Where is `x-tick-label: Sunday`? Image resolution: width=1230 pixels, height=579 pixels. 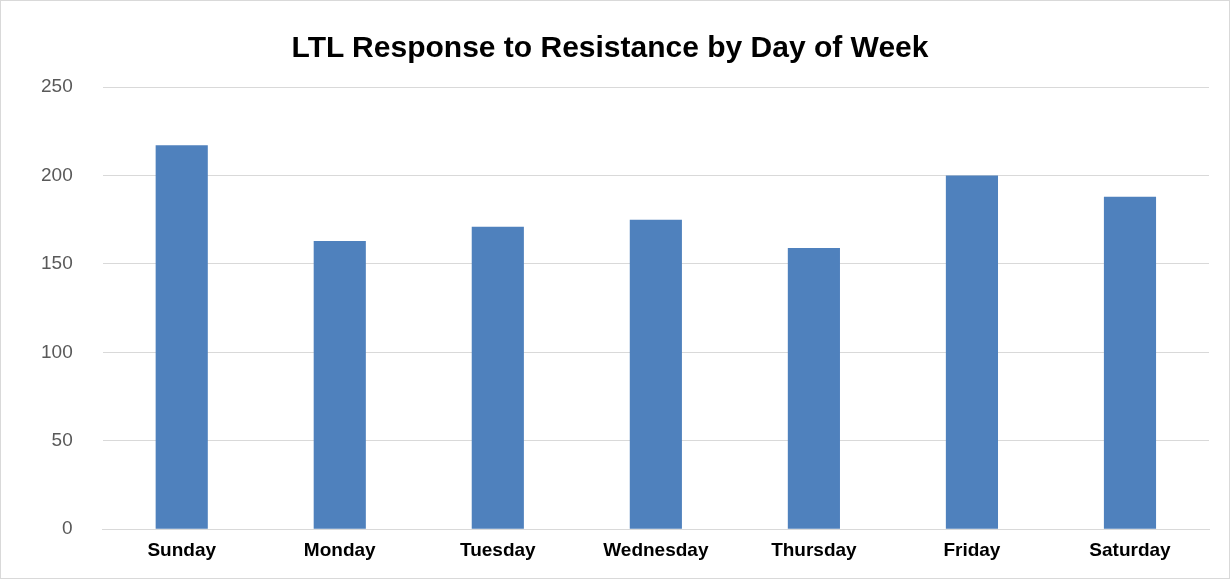 x-tick-label: Sunday is located at coordinates (182, 549).